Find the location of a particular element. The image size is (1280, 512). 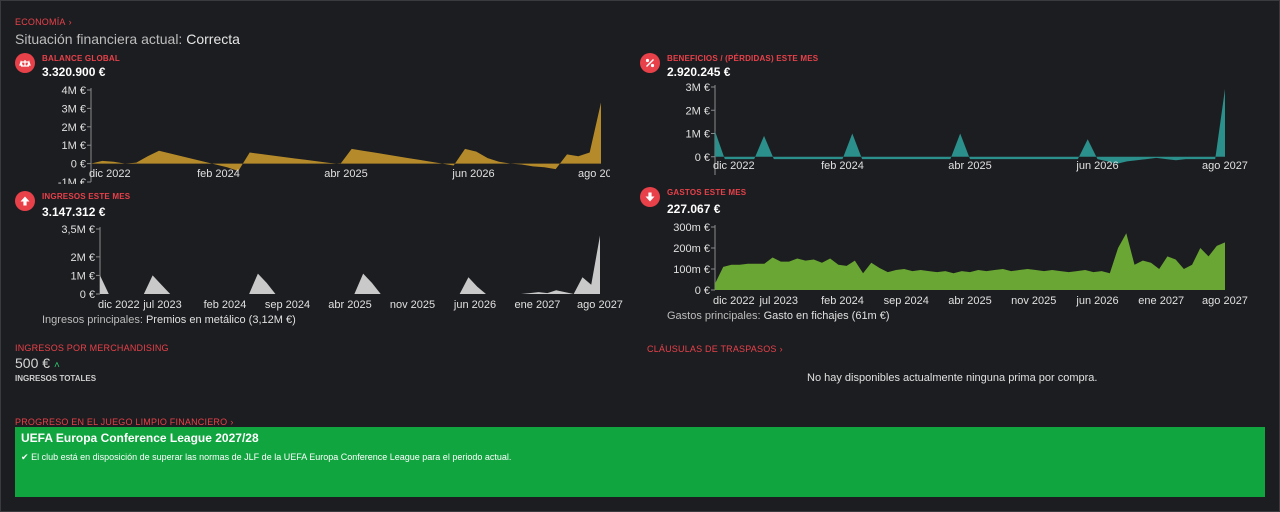

y-tick-label: 200m € is located at coordinates (691, 249).